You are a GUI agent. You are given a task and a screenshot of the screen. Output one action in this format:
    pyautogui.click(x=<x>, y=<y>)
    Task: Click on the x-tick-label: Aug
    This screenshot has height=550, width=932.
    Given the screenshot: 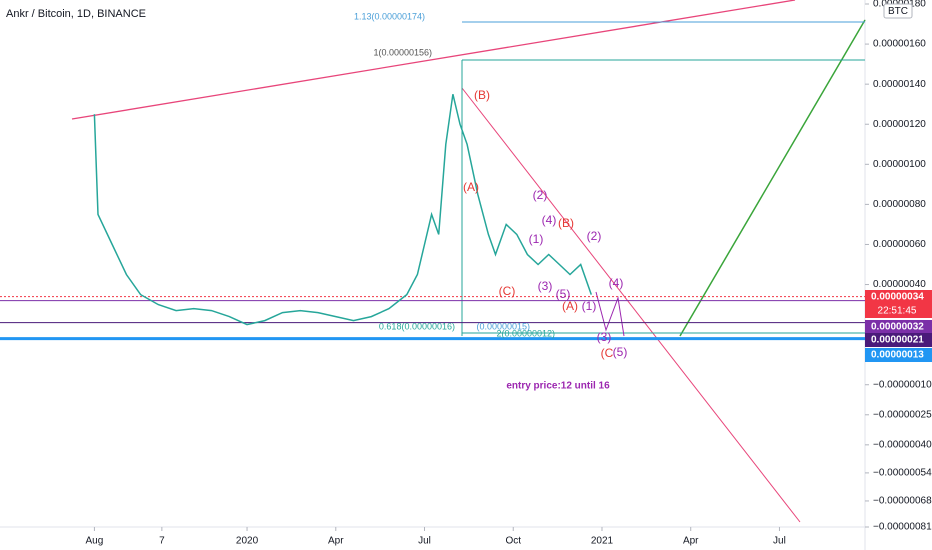 What is the action you would take?
    pyautogui.click(x=95, y=541)
    